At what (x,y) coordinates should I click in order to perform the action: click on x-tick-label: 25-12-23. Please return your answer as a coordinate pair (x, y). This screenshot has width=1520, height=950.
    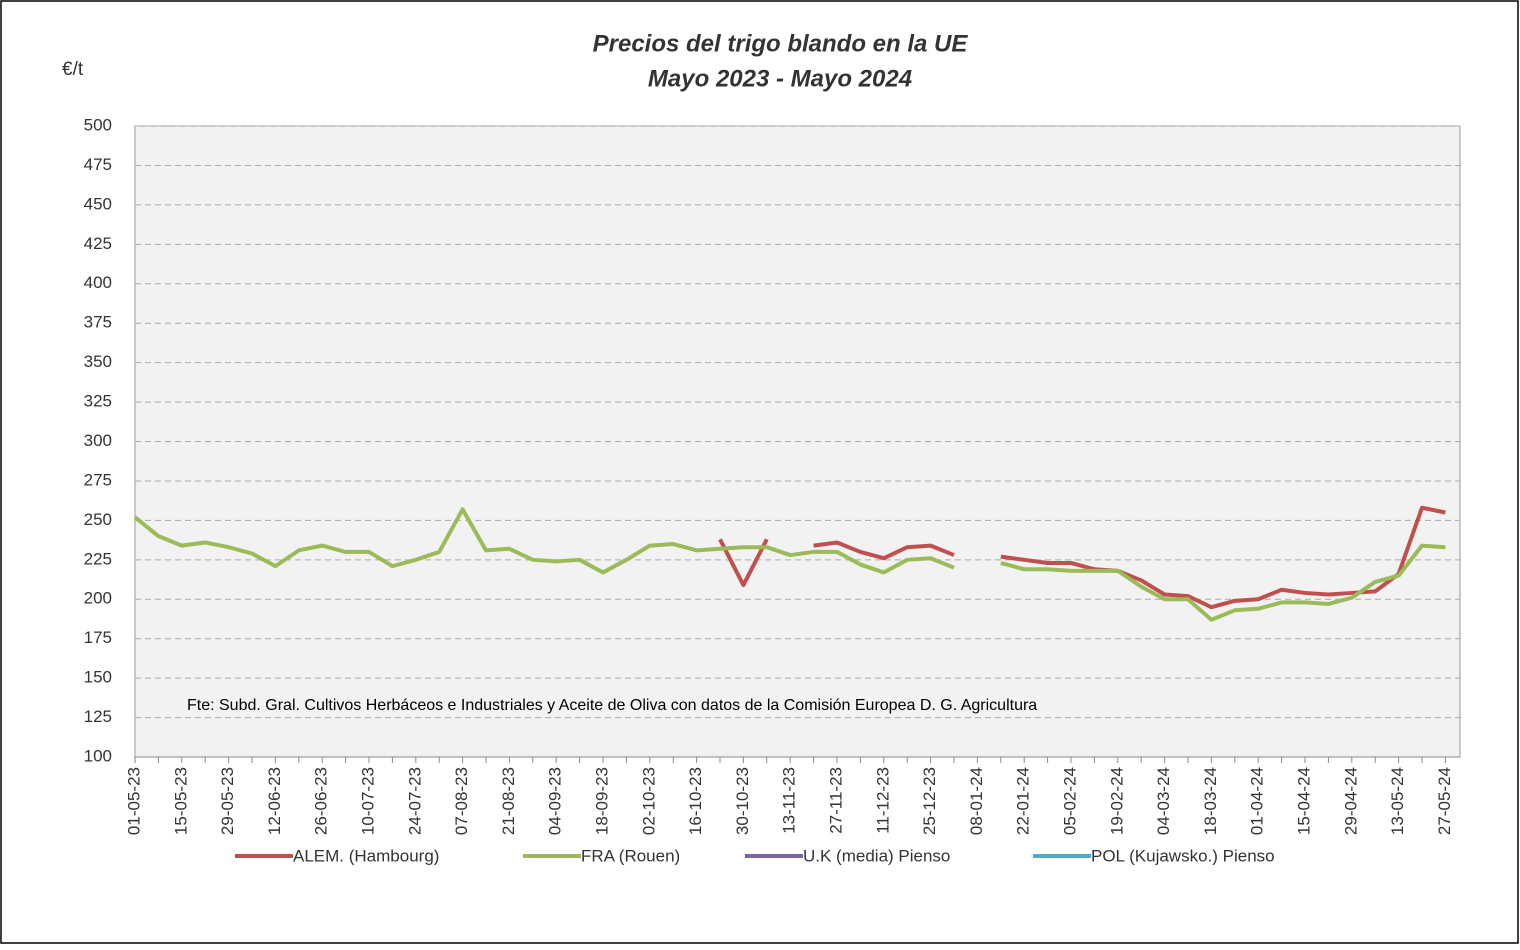
    Looking at the image, I should click on (929, 801).